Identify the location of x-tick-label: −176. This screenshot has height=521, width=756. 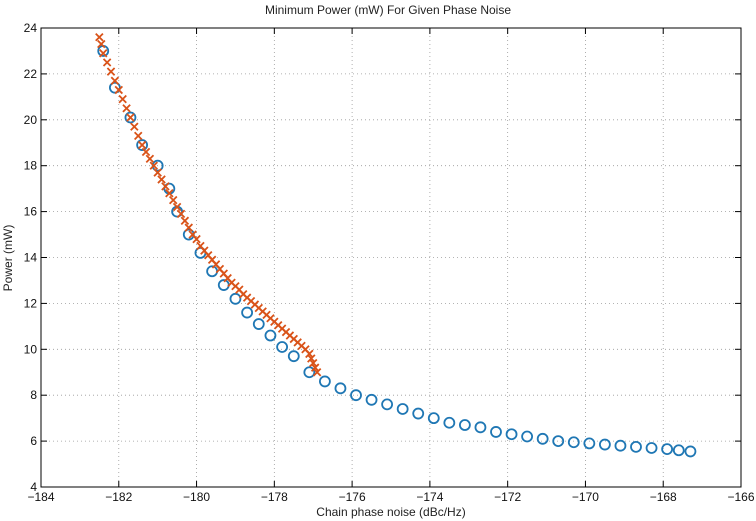
(352, 497).